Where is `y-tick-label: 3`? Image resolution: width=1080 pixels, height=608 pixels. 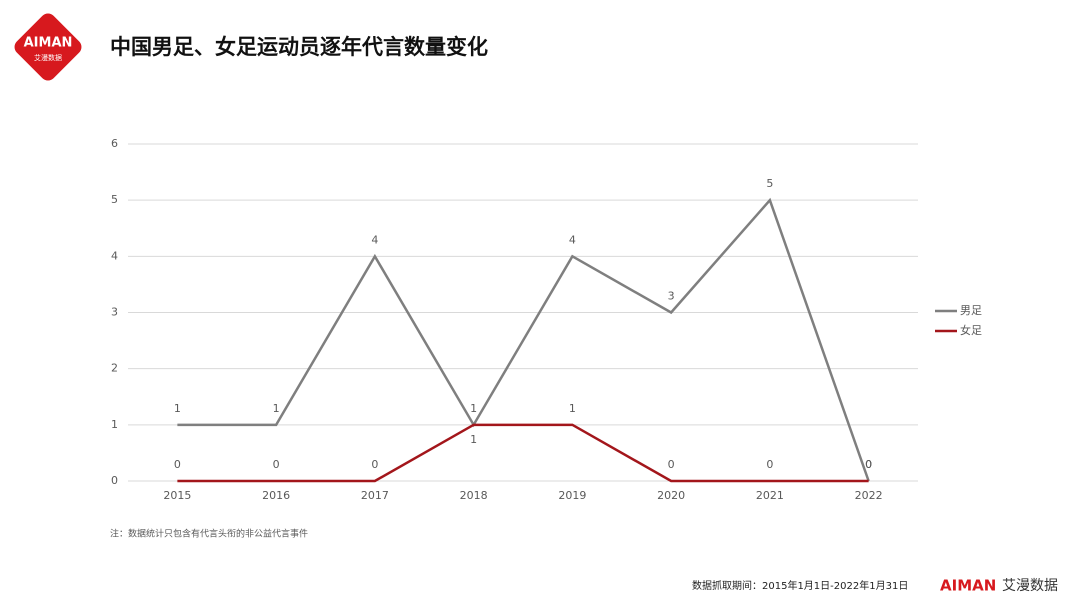 y-tick-label: 3 is located at coordinates (114, 312).